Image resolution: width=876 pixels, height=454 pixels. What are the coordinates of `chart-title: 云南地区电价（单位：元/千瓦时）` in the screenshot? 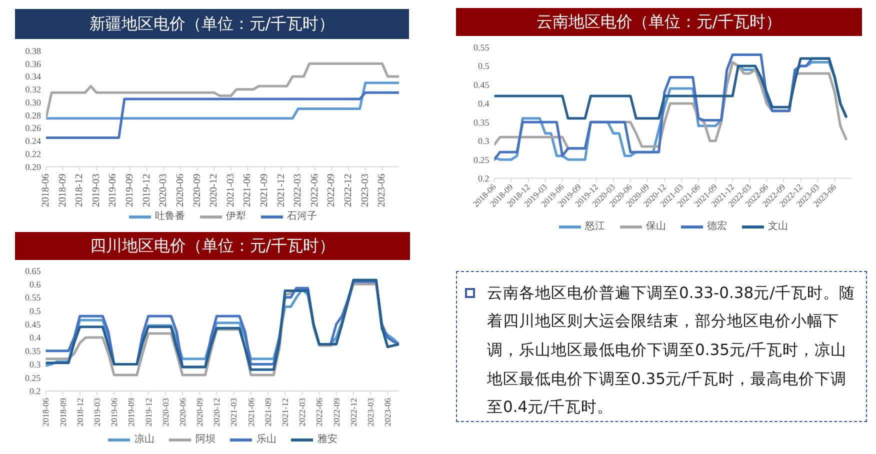 It's located at (659, 21).